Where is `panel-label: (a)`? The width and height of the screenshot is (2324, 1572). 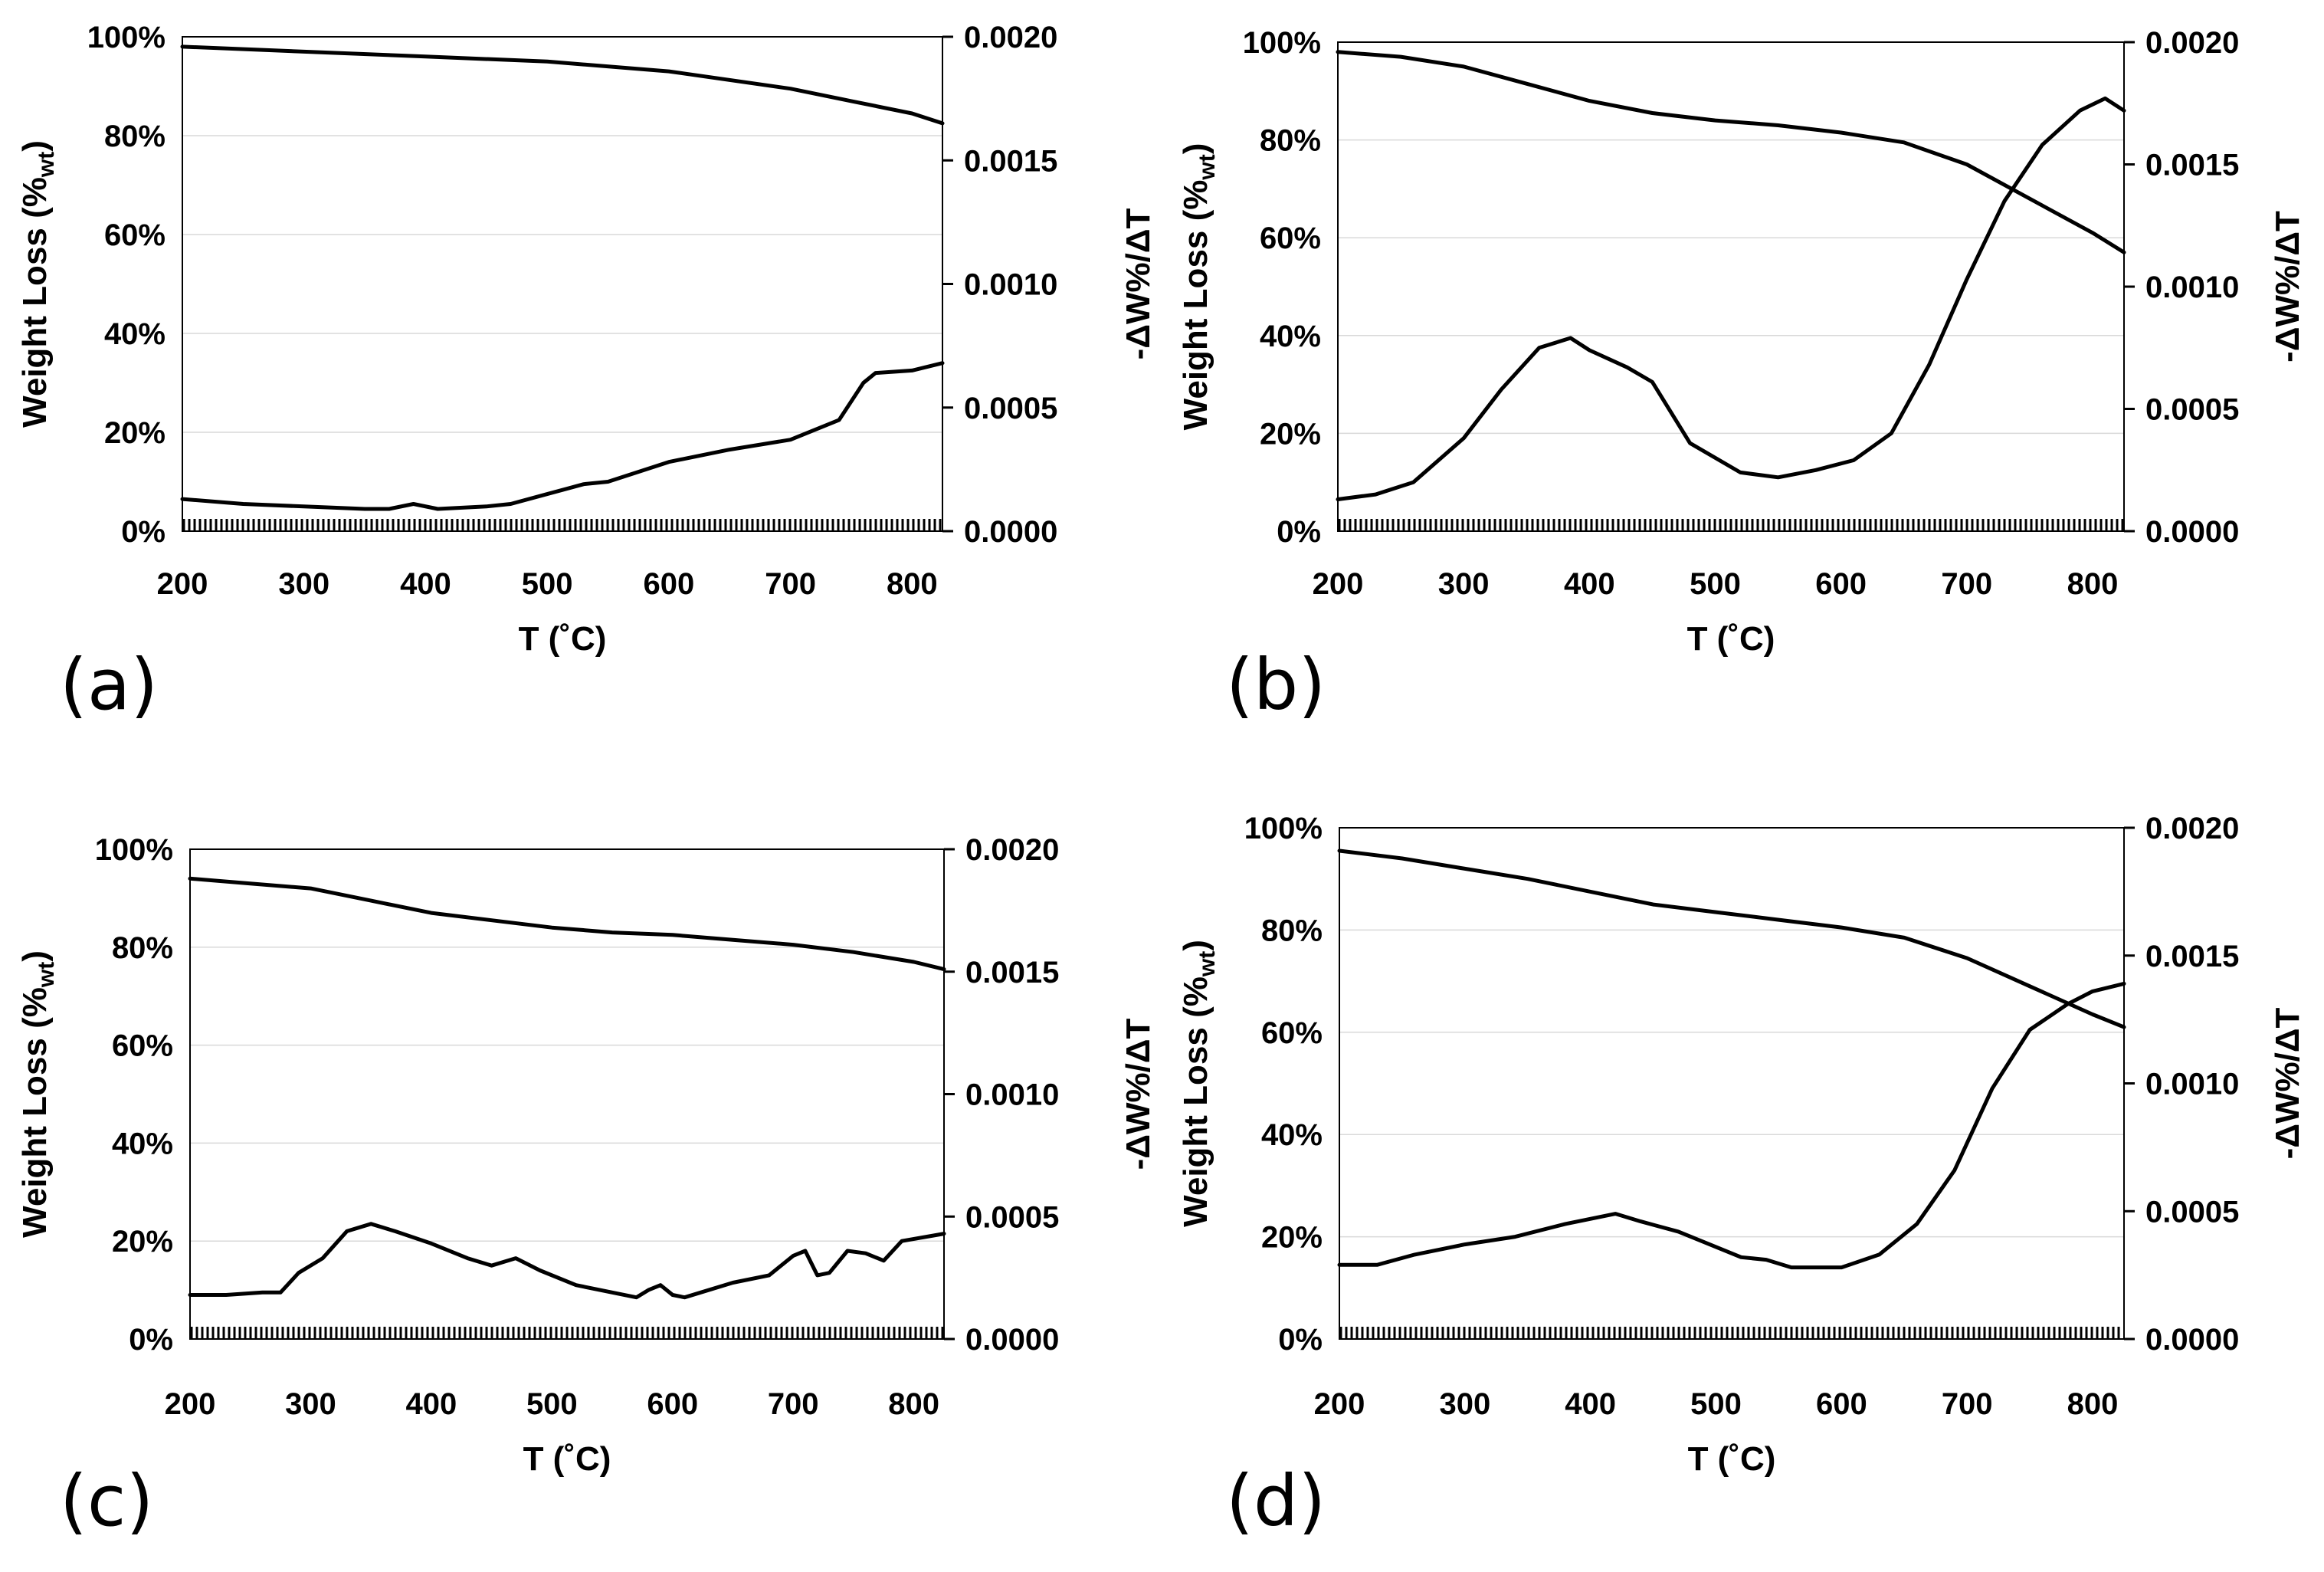
panel-label: (a) is located at coordinates (109, 685).